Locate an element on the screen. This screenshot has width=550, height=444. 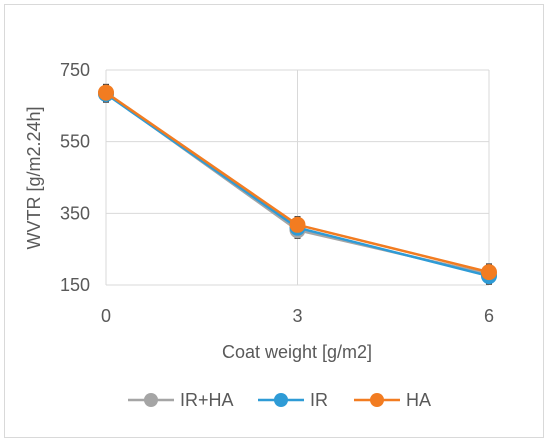
y-tick-label: 150 is located at coordinates (75, 285).